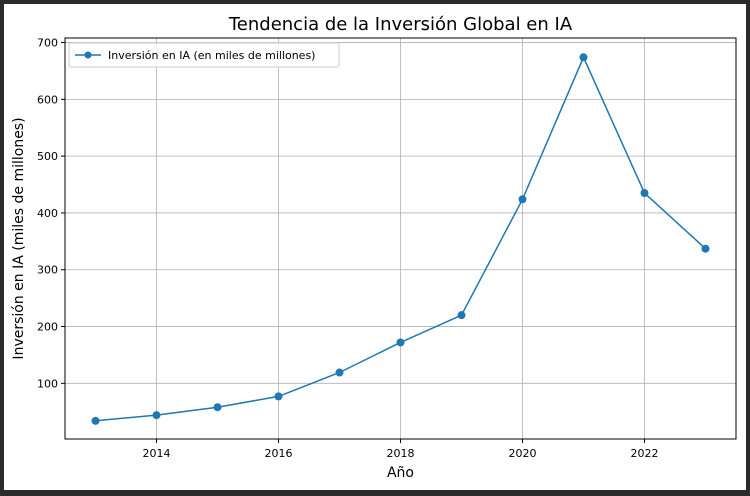 The image size is (750, 496). What do you see at coordinates (211, 55) in the screenshot?
I see `legend-label: Inversión en IA (en miles de millones)` at bounding box center [211, 55].